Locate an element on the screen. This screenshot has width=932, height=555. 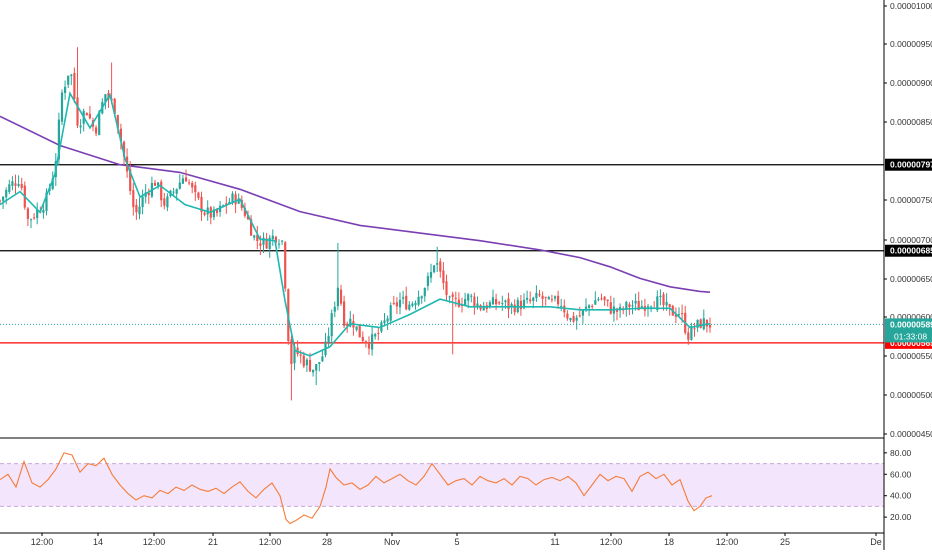
price-tick-label: 0.00000750 is located at coordinates (911, 200).